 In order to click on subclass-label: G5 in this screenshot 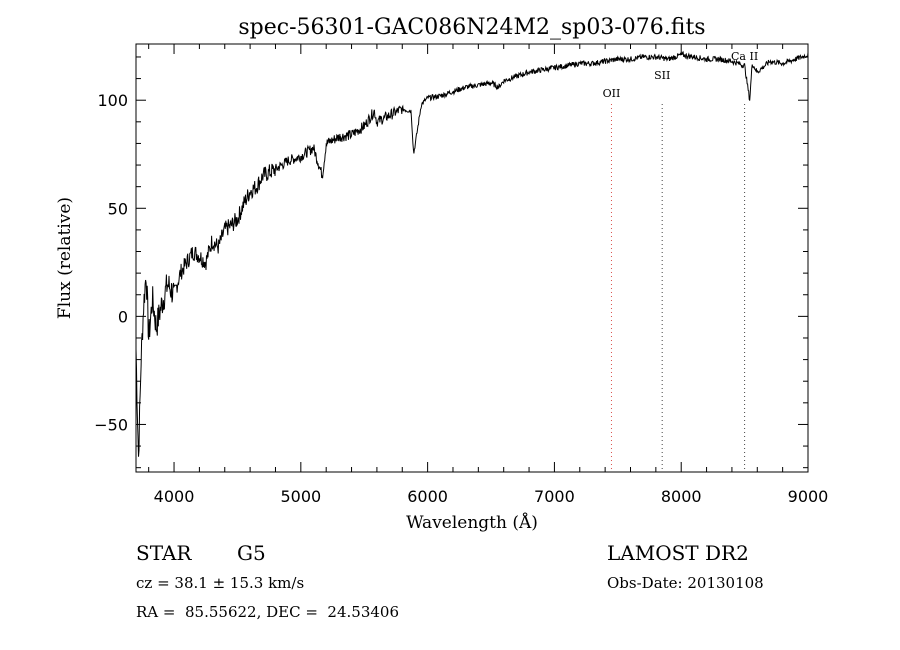, I will do `click(251, 553)`.